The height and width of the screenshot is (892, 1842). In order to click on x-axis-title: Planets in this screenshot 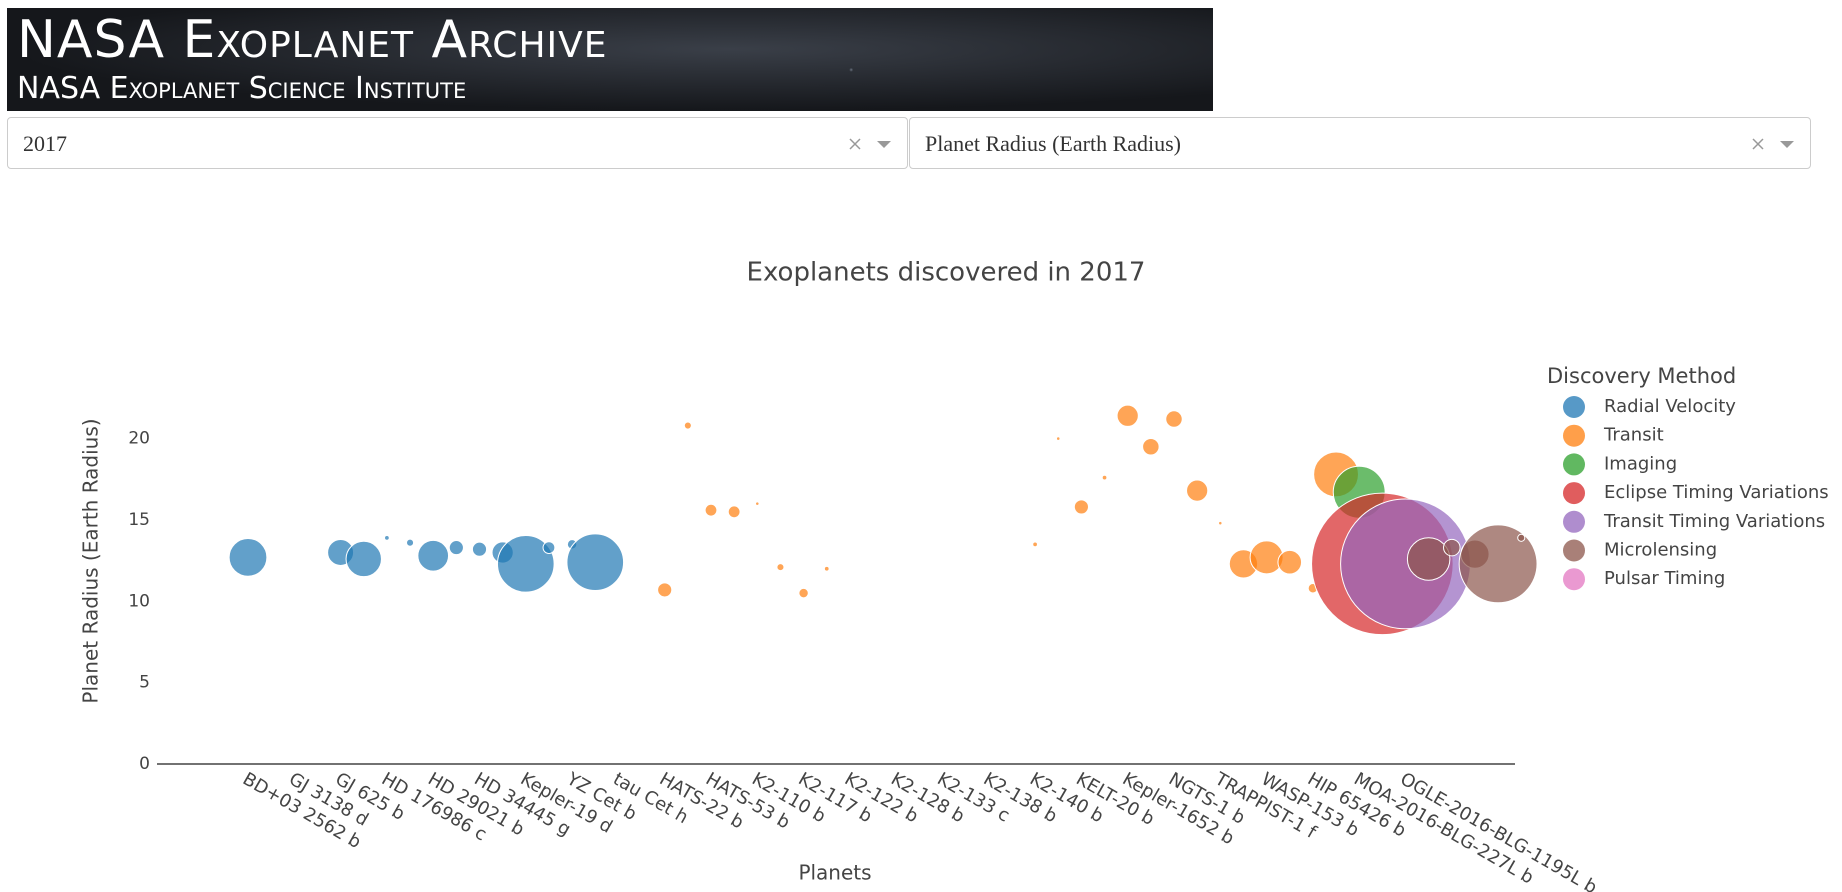, I will do `click(834, 873)`.